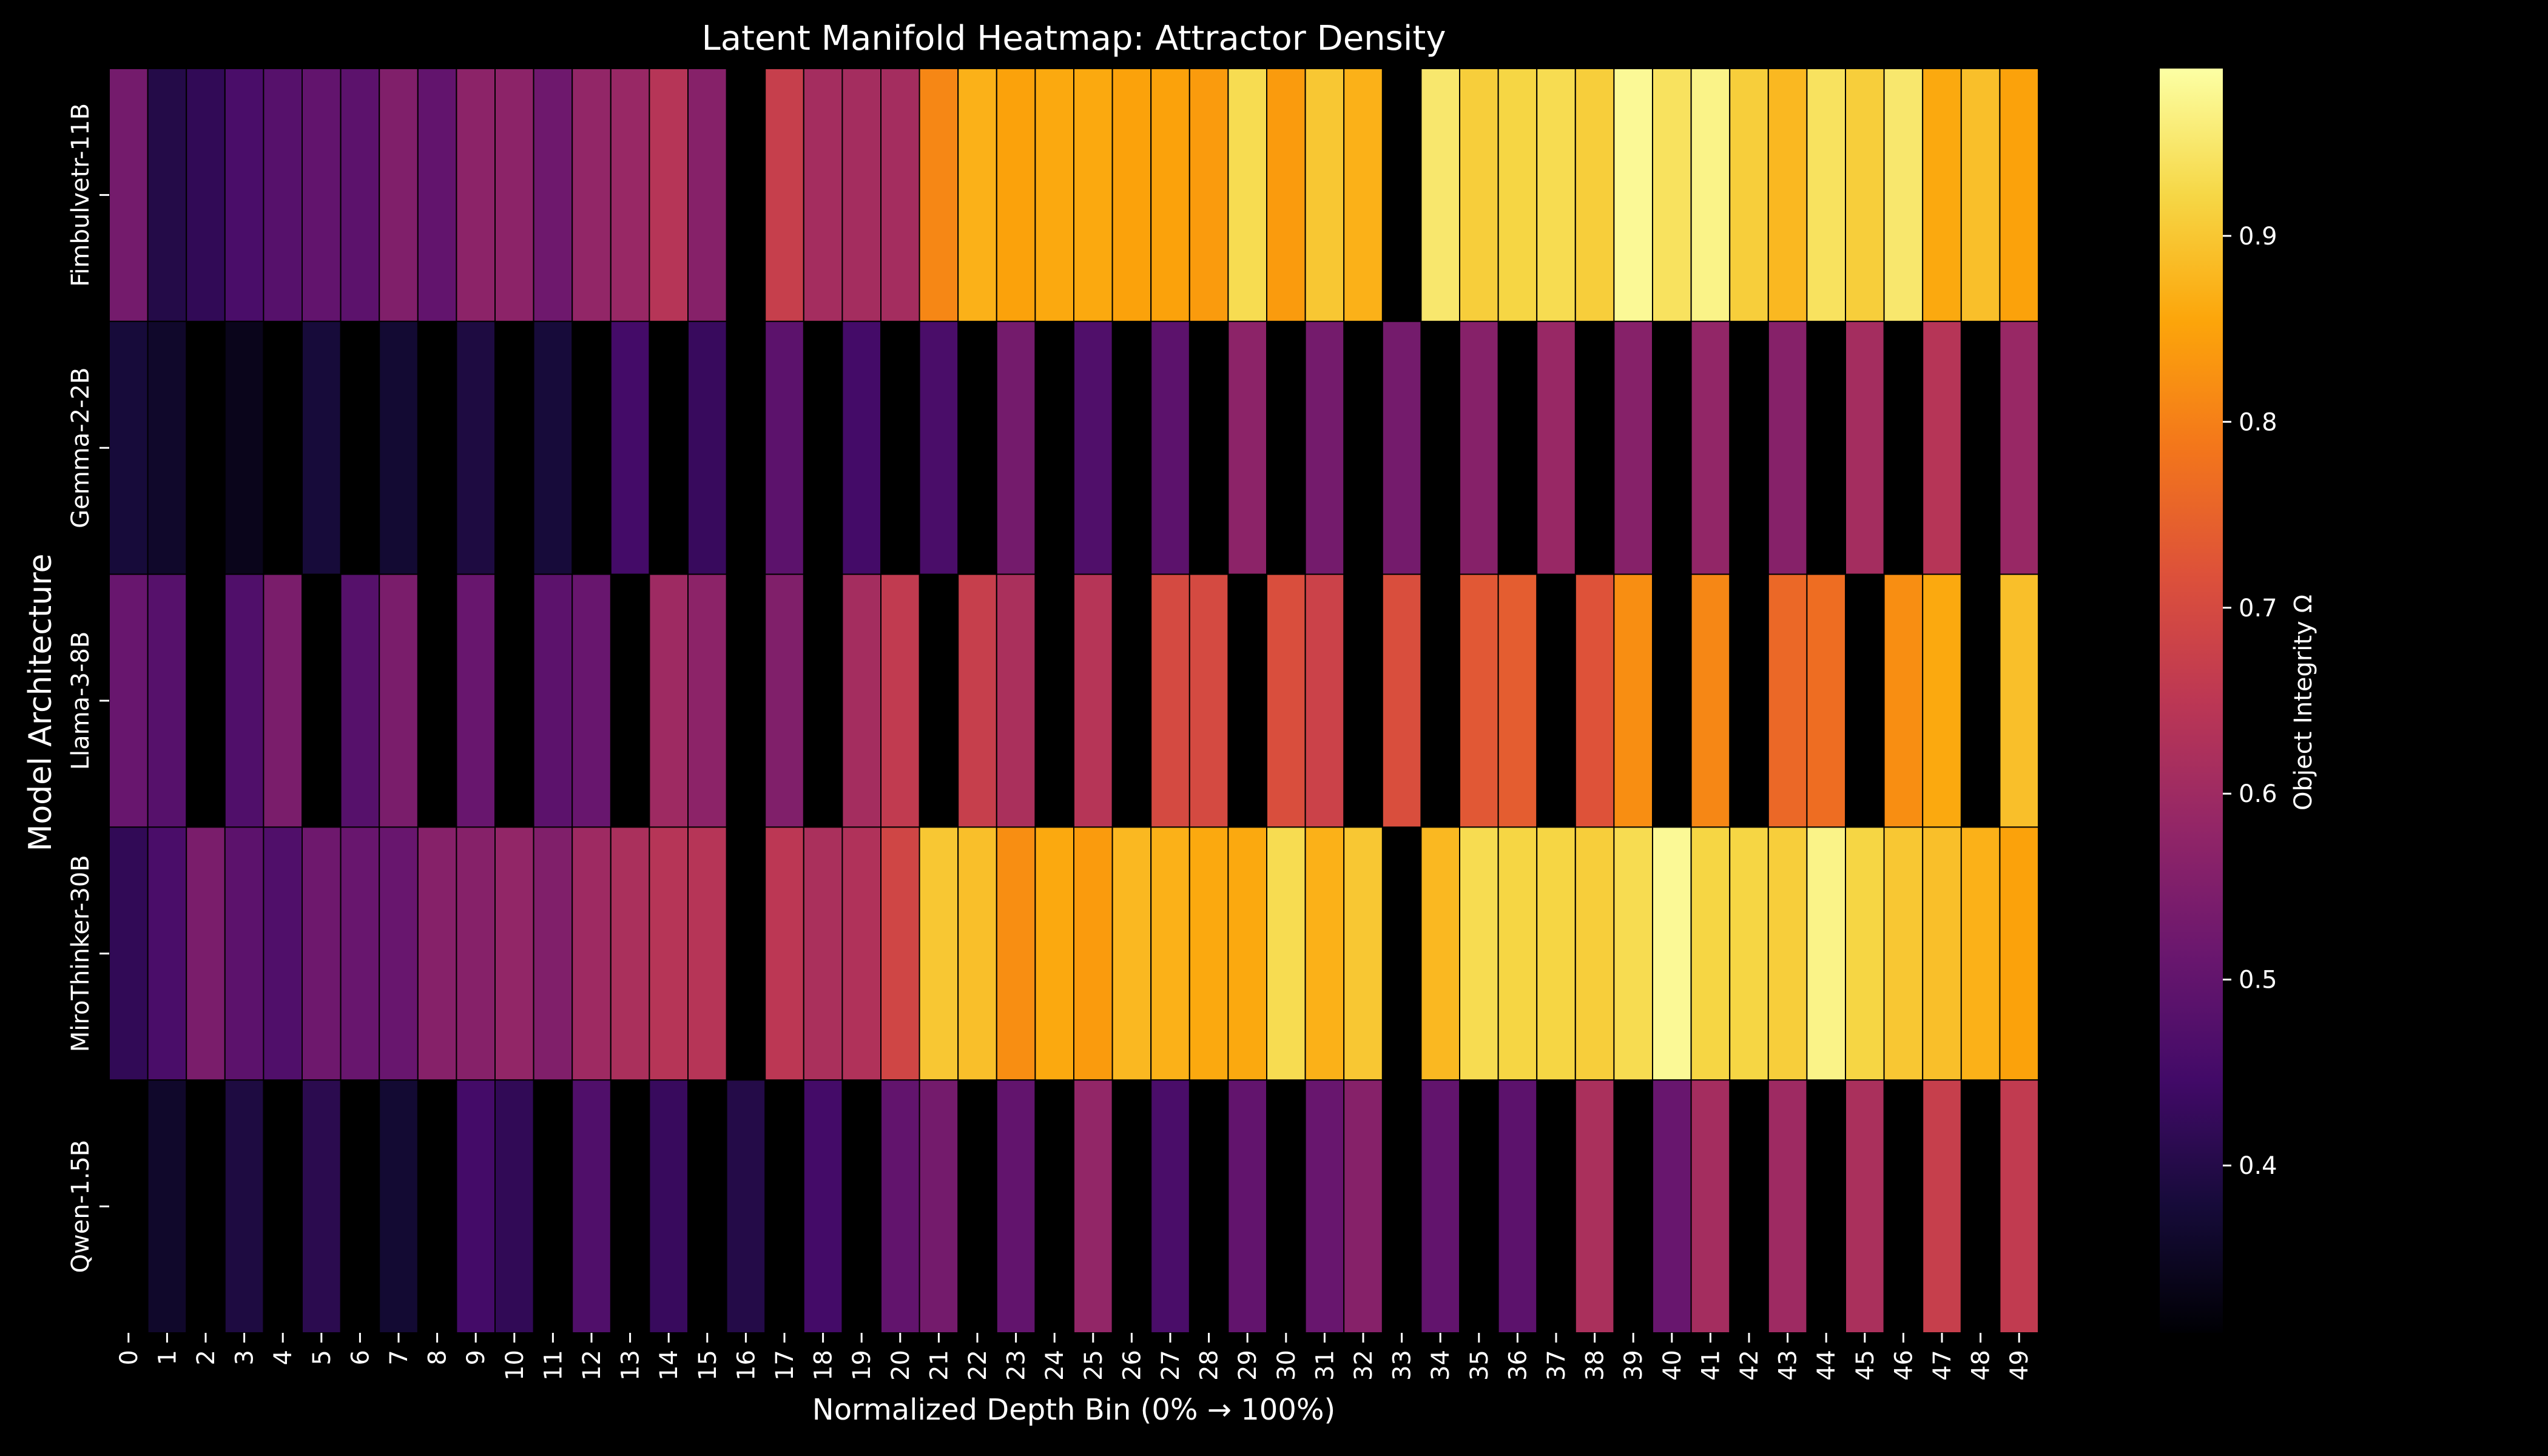 The width and height of the screenshot is (2548, 1456). I want to click on x-tick-label: 21, so click(939, 1365).